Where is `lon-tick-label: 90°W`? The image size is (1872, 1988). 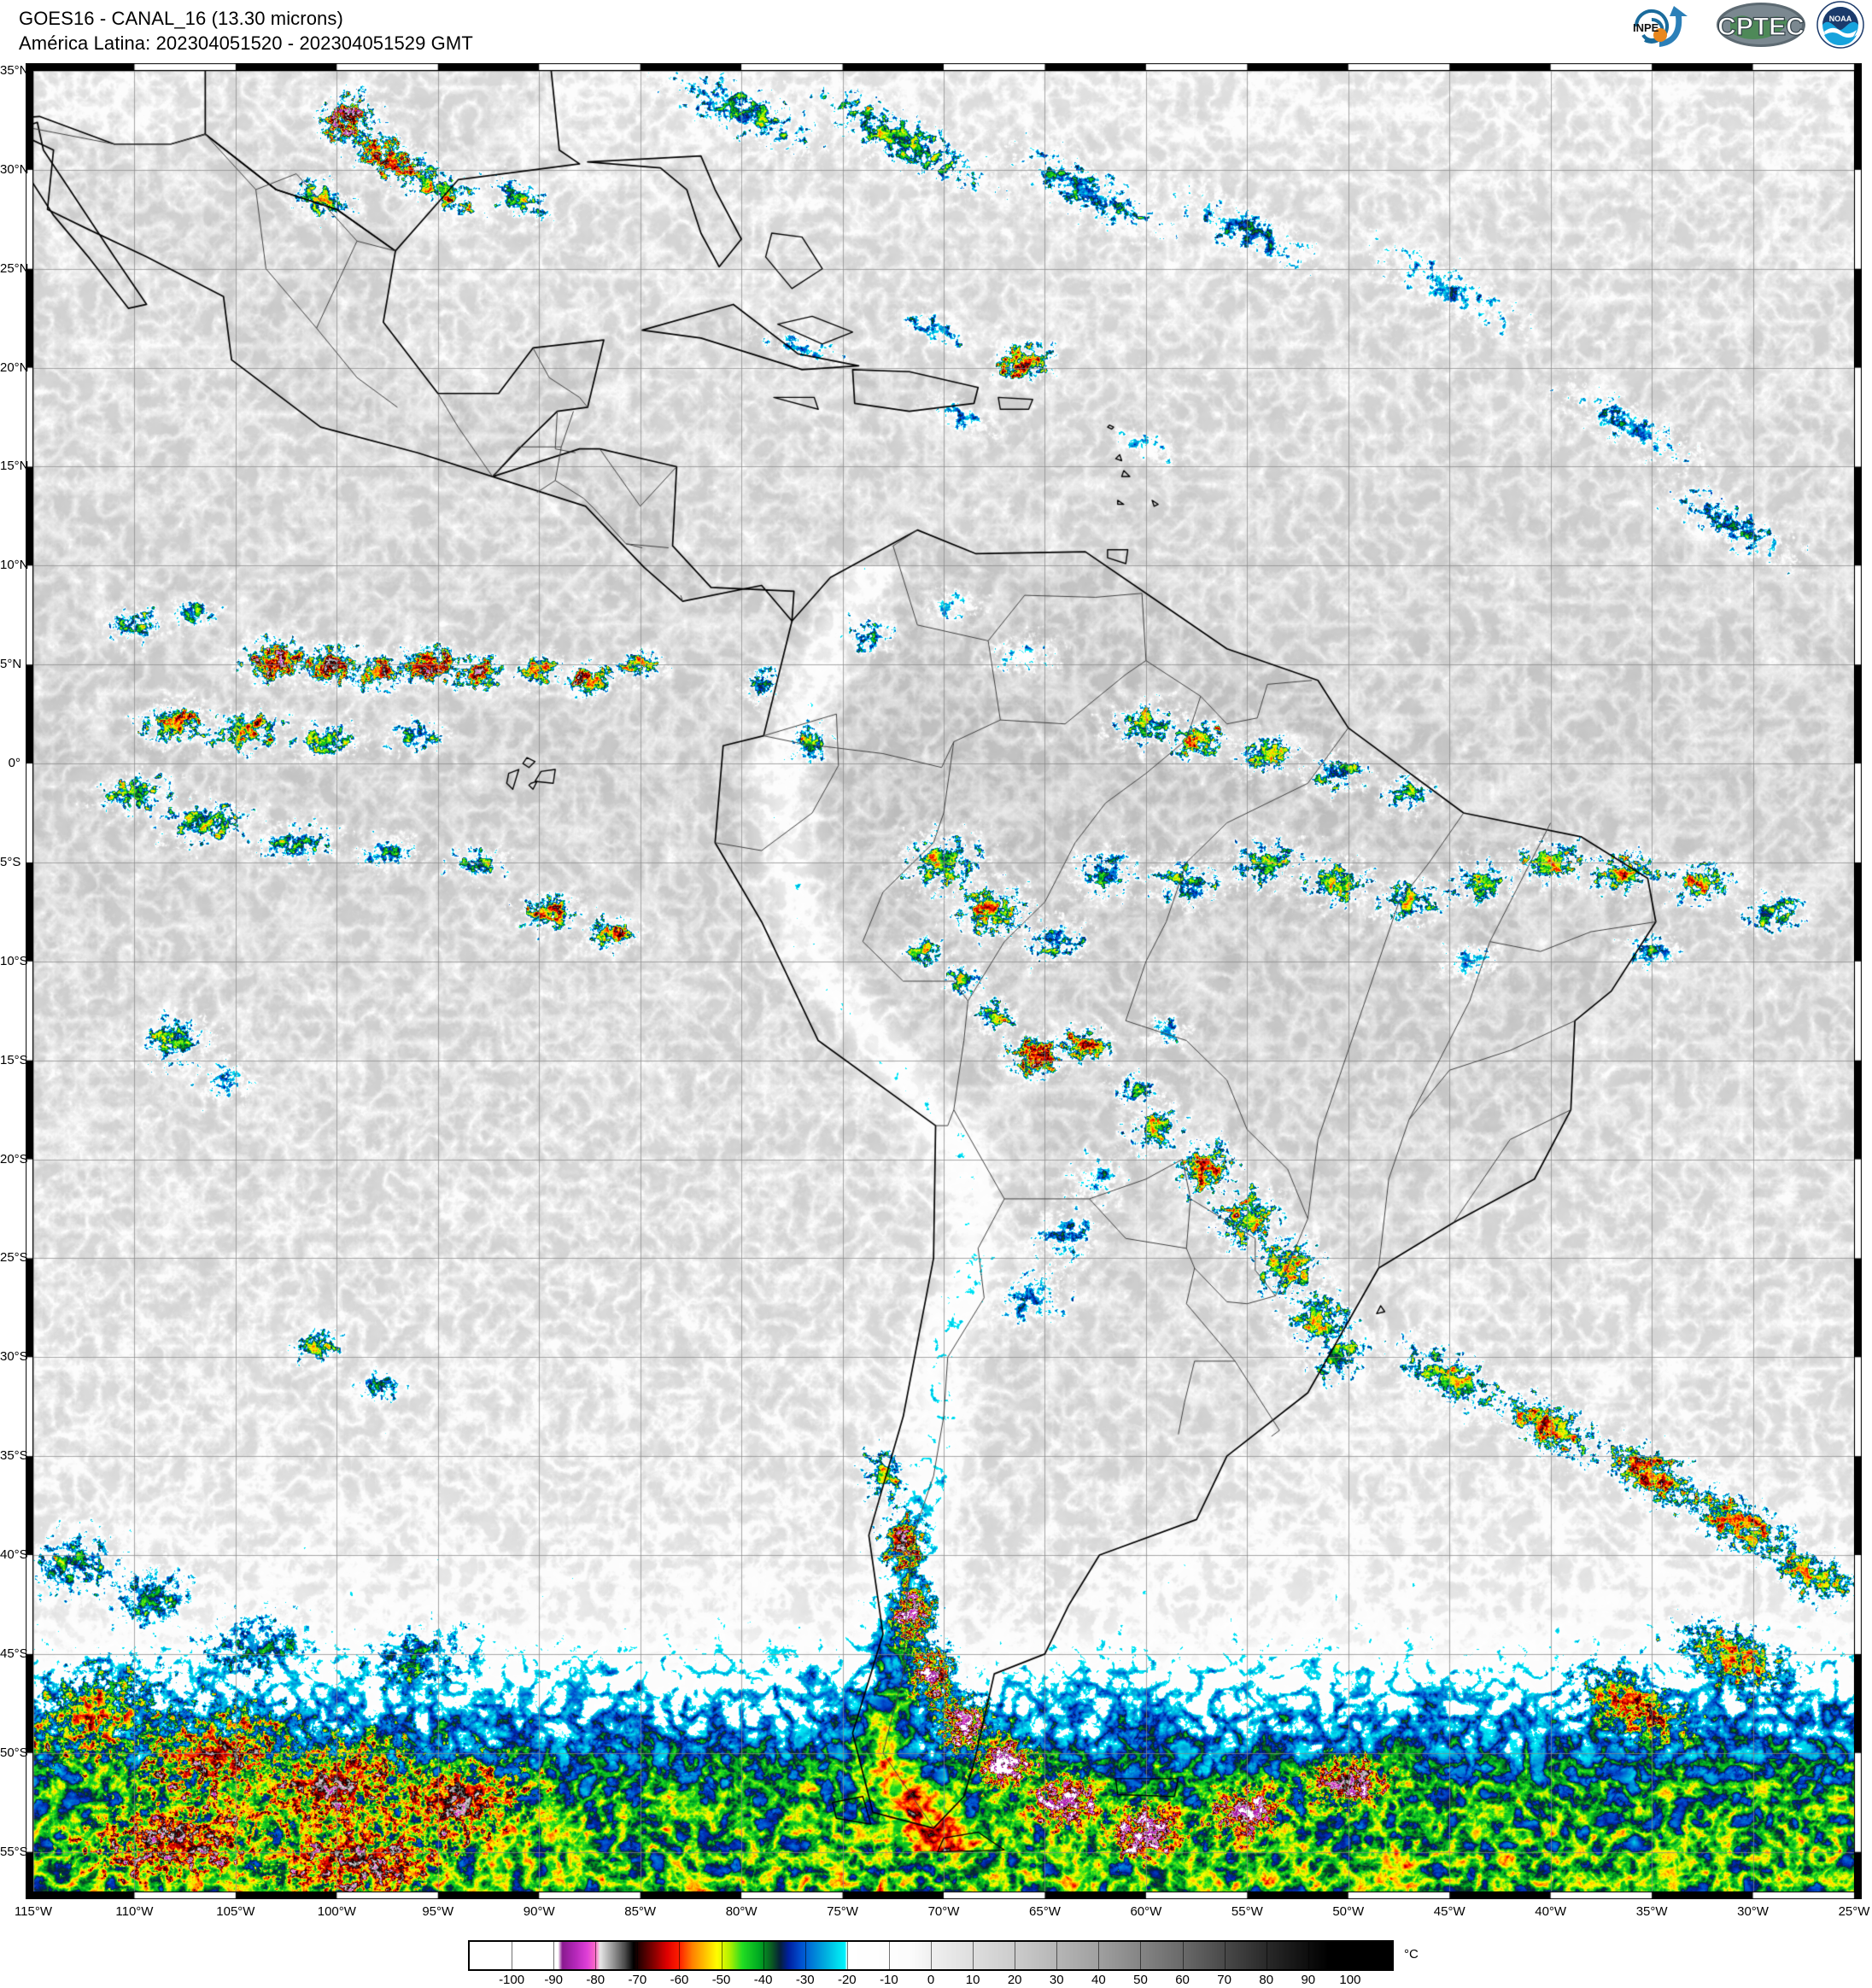 lon-tick-label: 90°W is located at coordinates (539, 1911).